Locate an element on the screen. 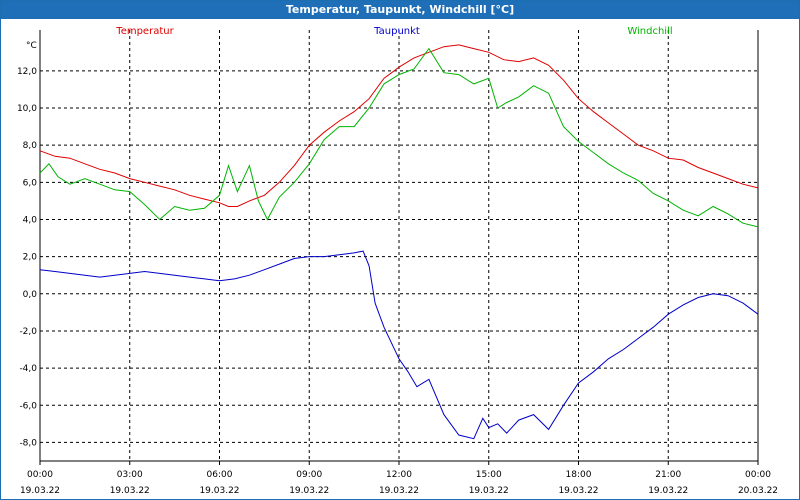 The image size is (800, 500). x-tick-date: 20.03.22 is located at coordinates (758, 491).